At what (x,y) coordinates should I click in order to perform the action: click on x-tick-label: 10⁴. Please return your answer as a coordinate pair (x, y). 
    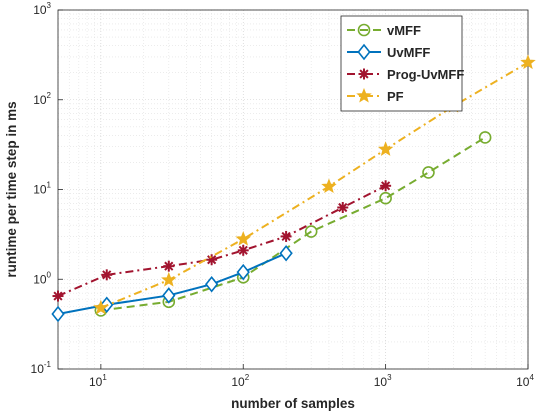
    Looking at the image, I should click on (525, 381).